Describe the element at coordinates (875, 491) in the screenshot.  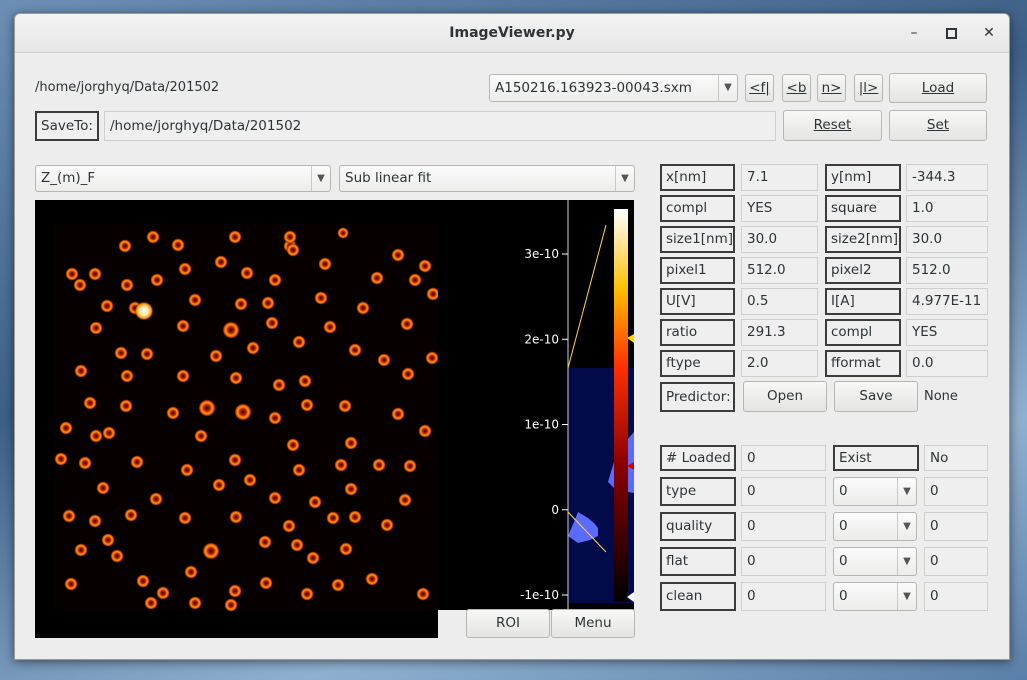
I see `attr-select-type: 0 ▼` at that location.